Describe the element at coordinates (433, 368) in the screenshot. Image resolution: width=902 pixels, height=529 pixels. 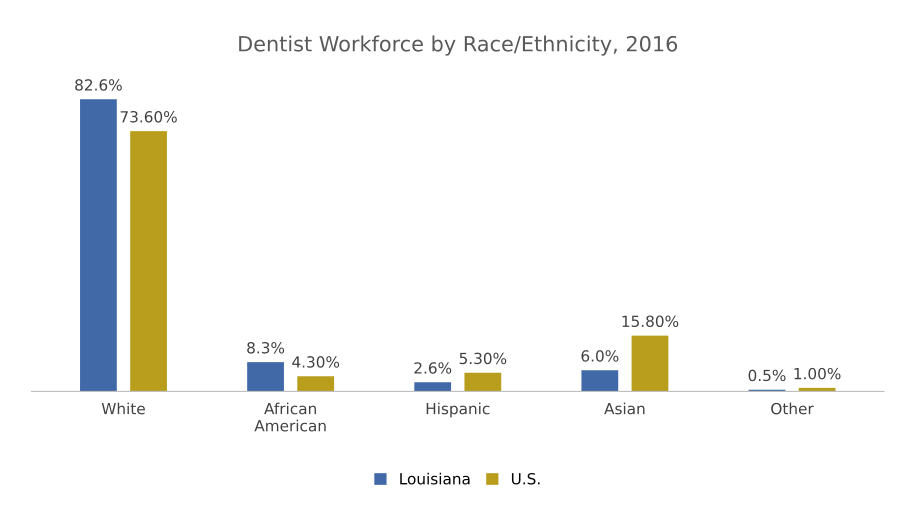
I see `data-label: 2.6%` at that location.